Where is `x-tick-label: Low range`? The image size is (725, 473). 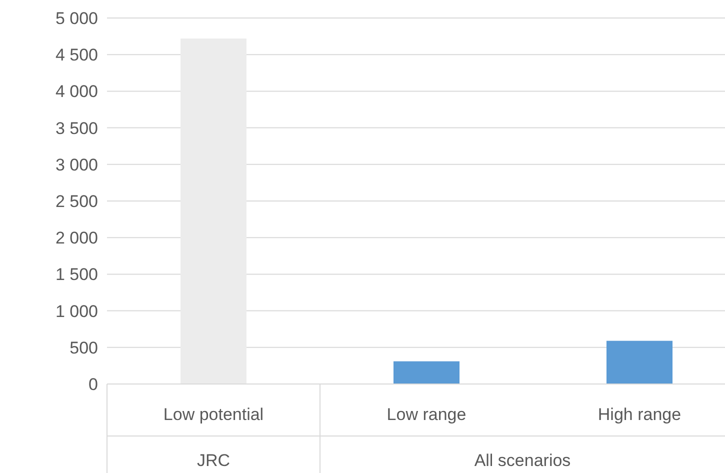
x-tick-label: Low range is located at coordinates (426, 414).